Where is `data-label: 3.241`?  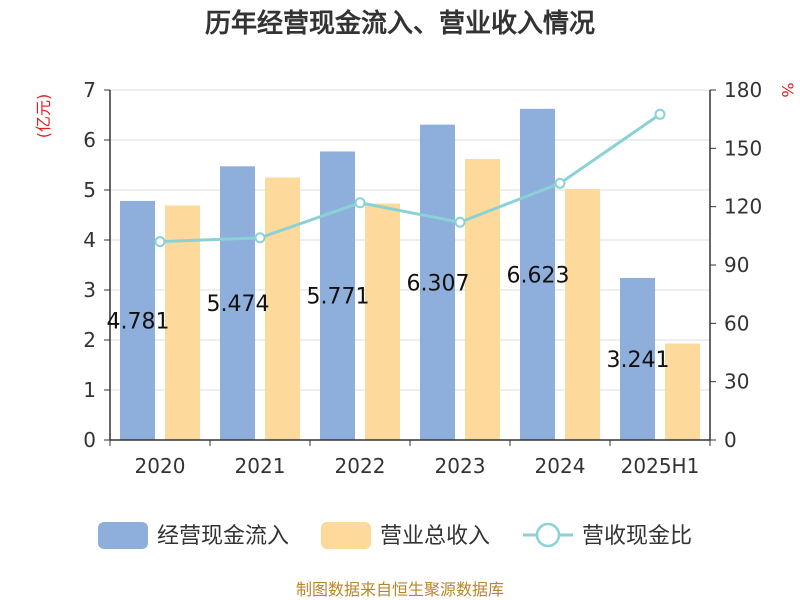
data-label: 3.241 is located at coordinates (638, 360).